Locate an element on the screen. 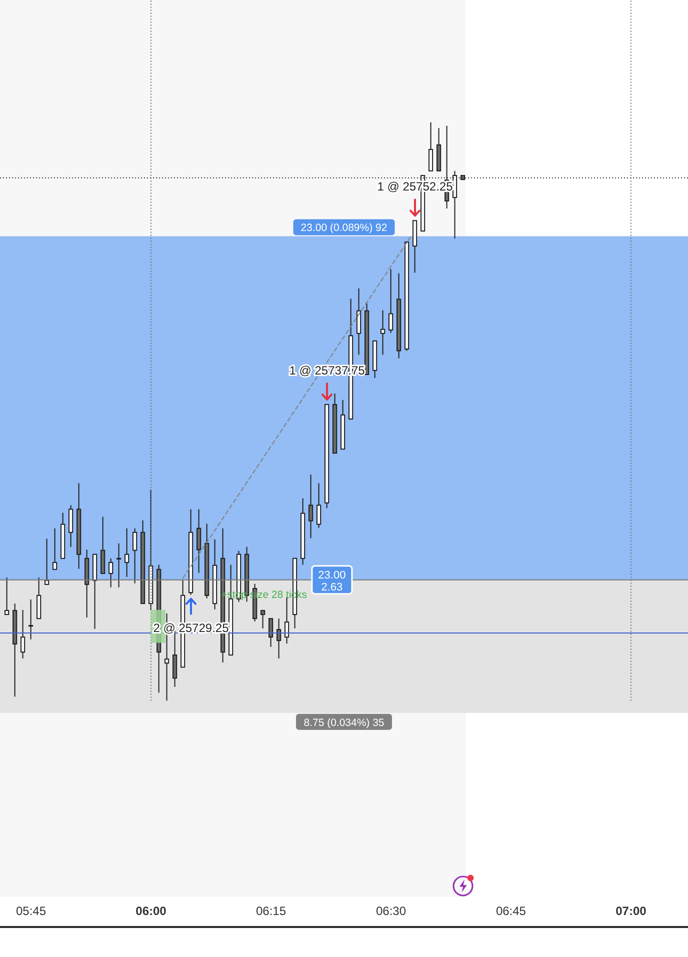  band-label: 8.75 (0.034%) 35 is located at coordinates (344, 722).